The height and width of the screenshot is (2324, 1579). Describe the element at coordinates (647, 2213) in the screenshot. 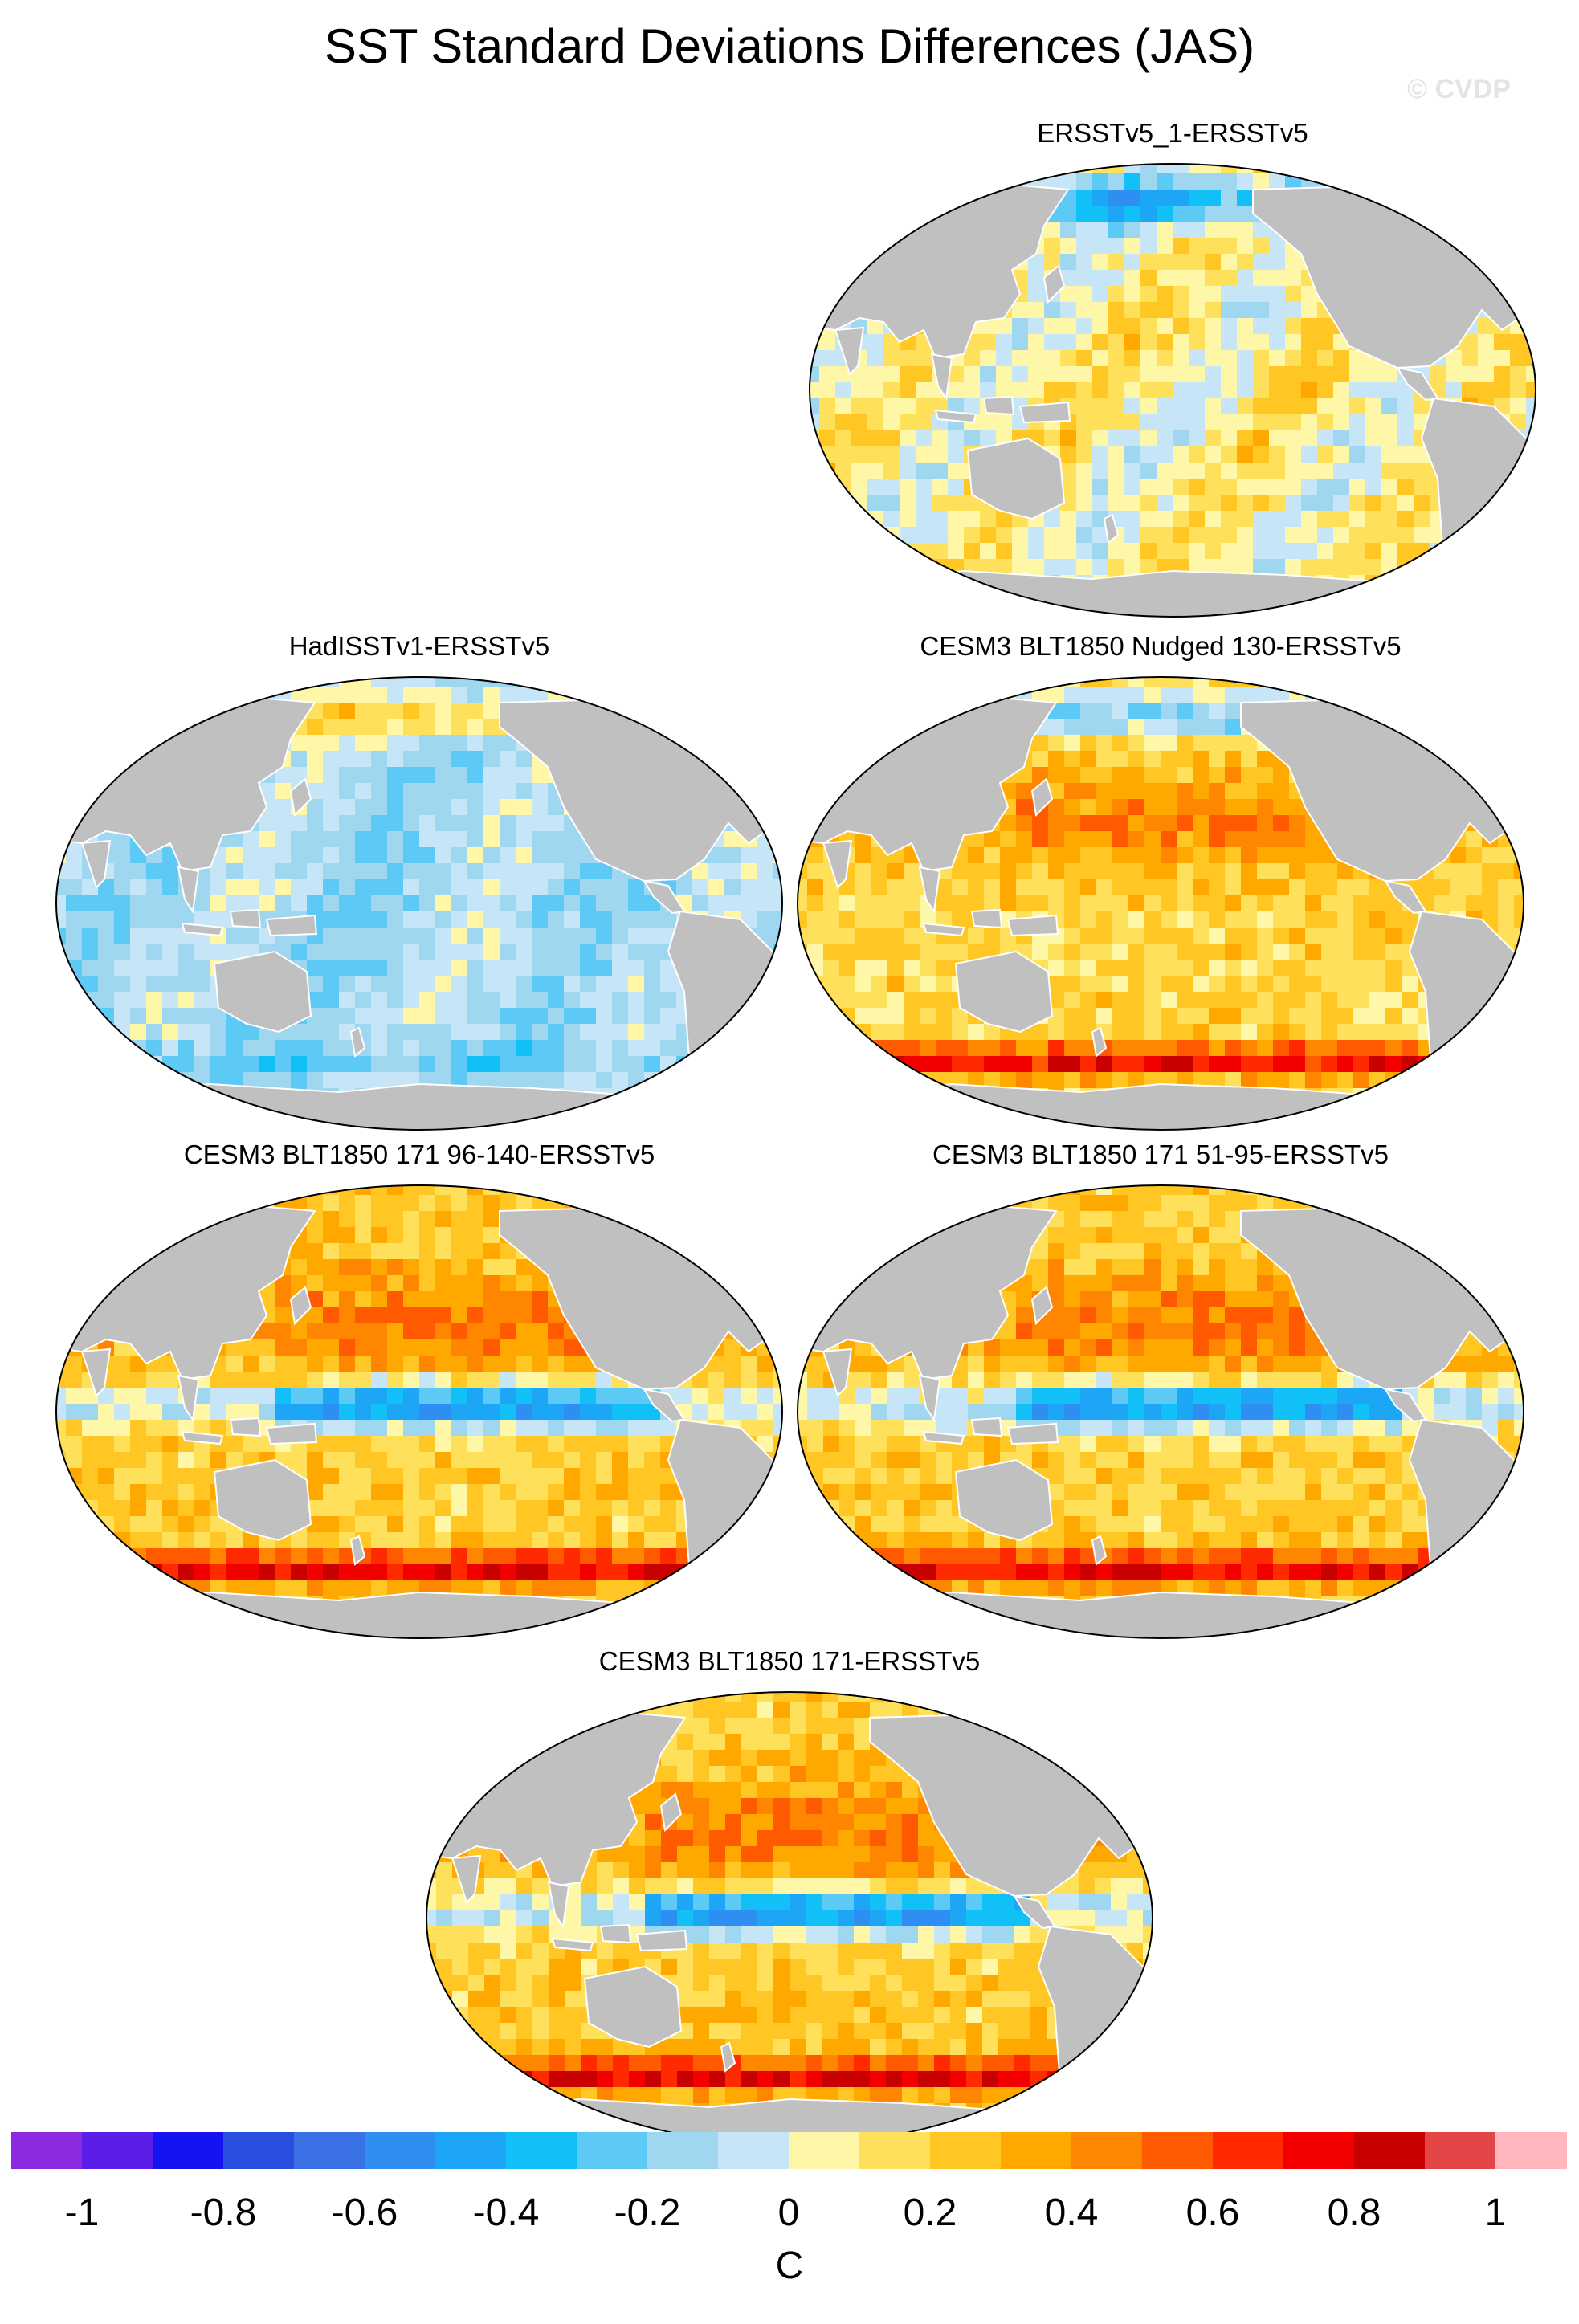

I see `colorbar-tick-label: -0.2` at that location.